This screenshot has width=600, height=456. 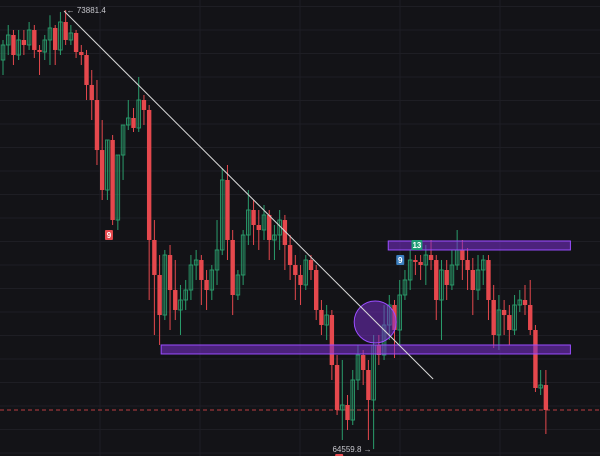 I want to click on zone-lower, so click(x=365, y=349).